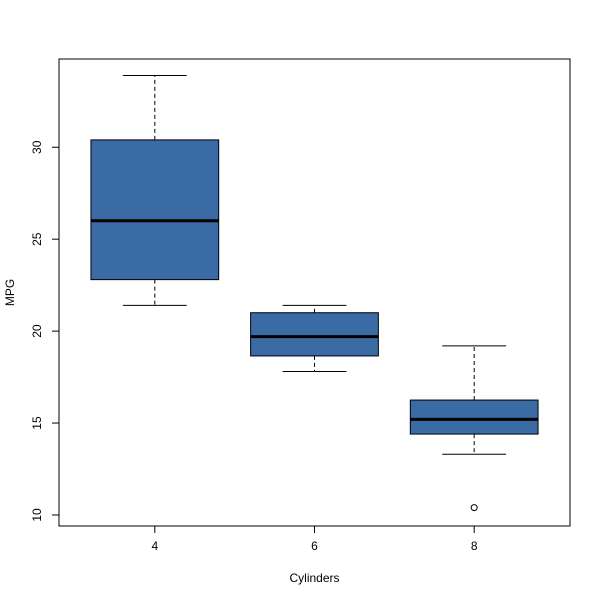 This screenshot has width=600, height=600. What do you see at coordinates (154, 546) in the screenshot?
I see `x-tick-label: 4` at bounding box center [154, 546].